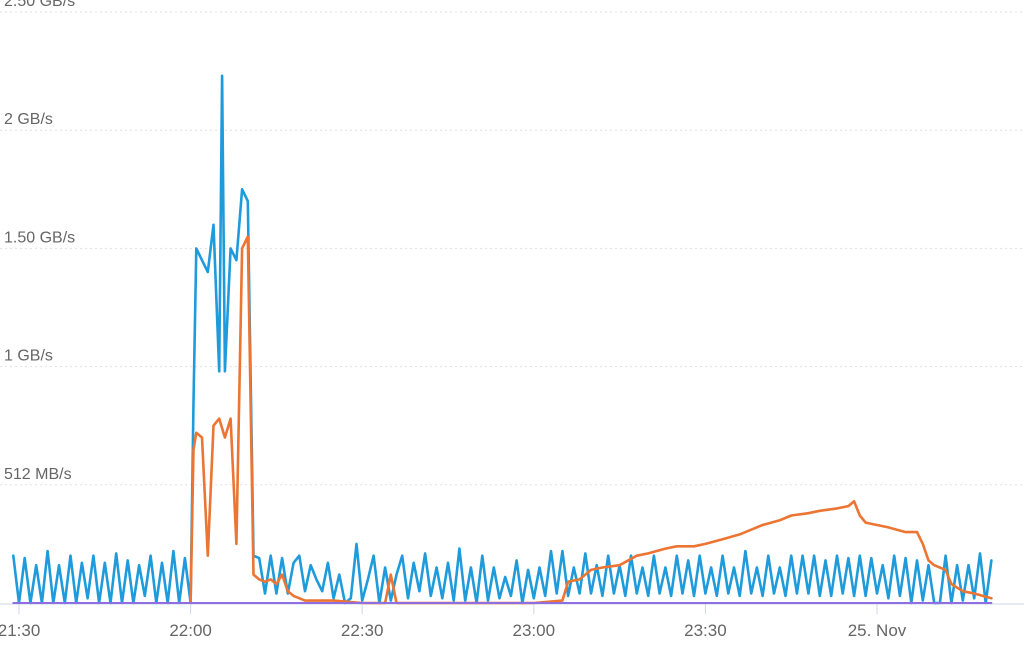 Image resolution: width=1024 pixels, height=672 pixels. Describe the element at coordinates (362, 630) in the screenshot. I see `x-tick-label: 22:30` at that location.